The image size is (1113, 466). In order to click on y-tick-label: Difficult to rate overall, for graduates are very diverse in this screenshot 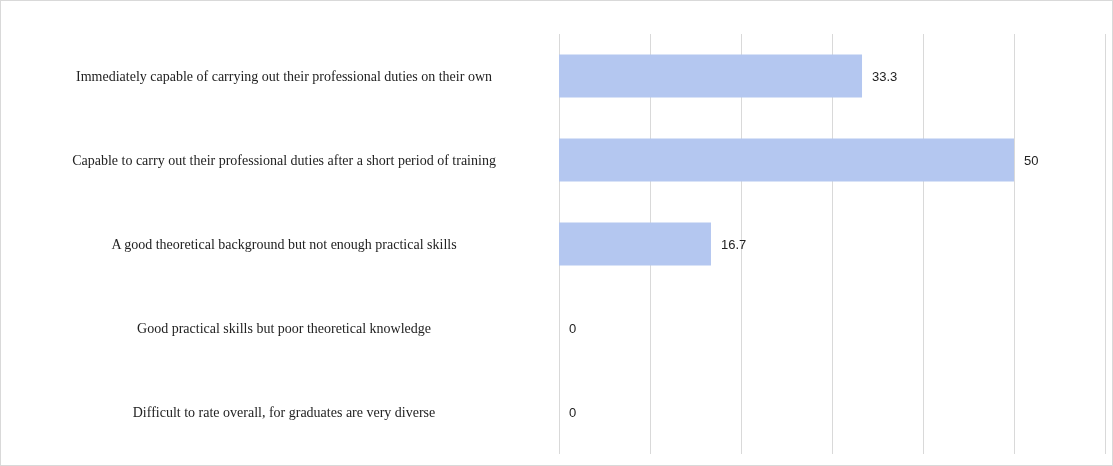, I will do `click(284, 412)`.